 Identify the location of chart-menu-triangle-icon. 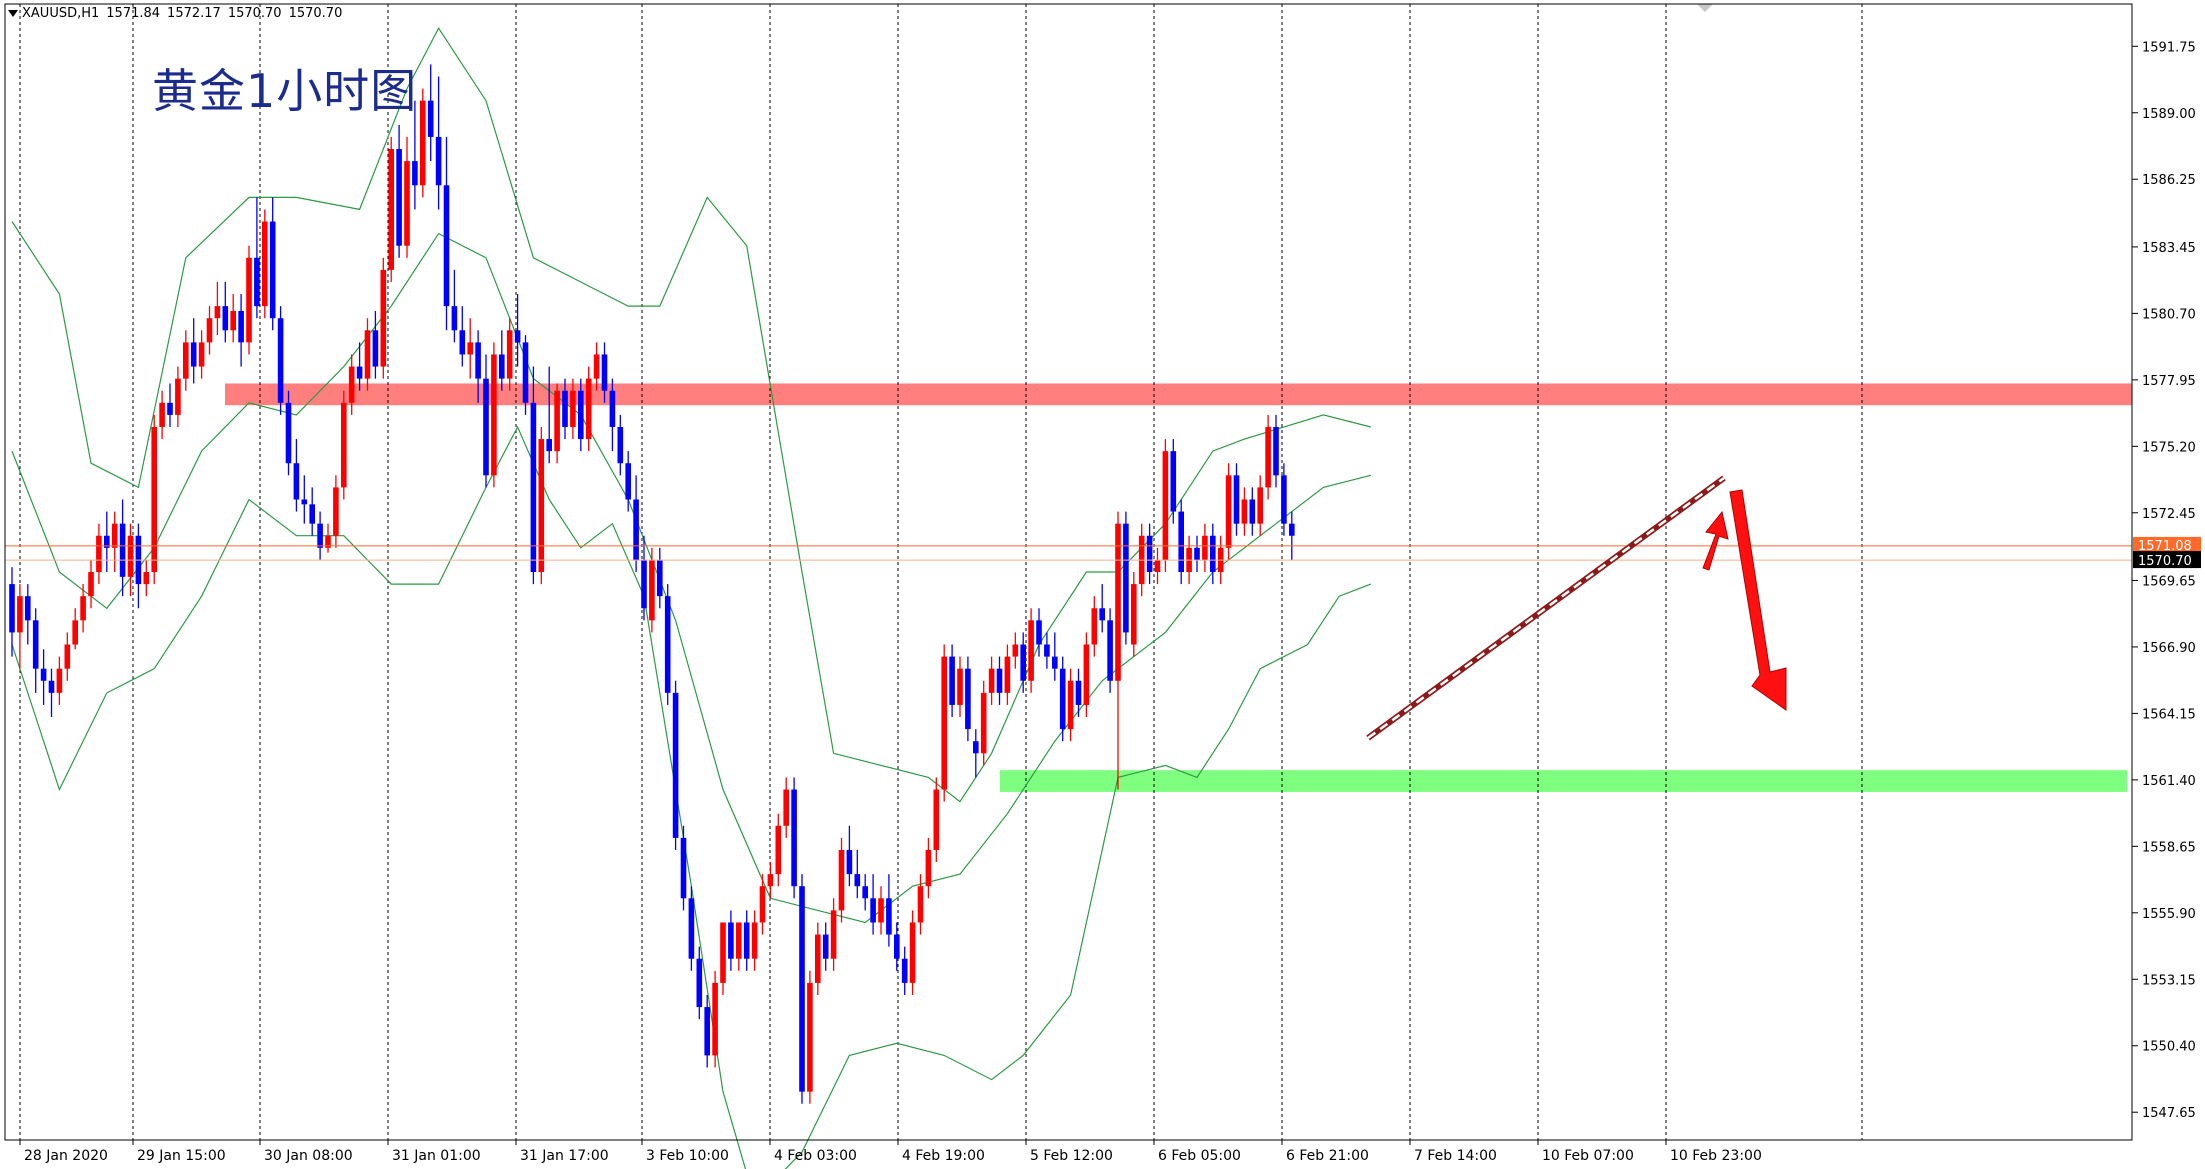
(13, 13).